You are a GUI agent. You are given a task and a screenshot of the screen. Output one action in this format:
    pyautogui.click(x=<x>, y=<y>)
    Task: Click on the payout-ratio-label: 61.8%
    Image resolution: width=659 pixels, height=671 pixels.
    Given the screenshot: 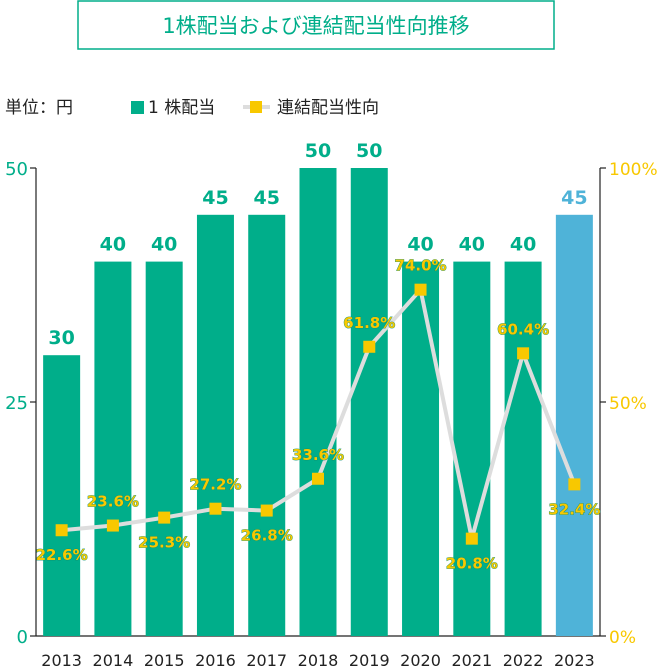 What is the action you would take?
    pyautogui.click(x=369, y=323)
    